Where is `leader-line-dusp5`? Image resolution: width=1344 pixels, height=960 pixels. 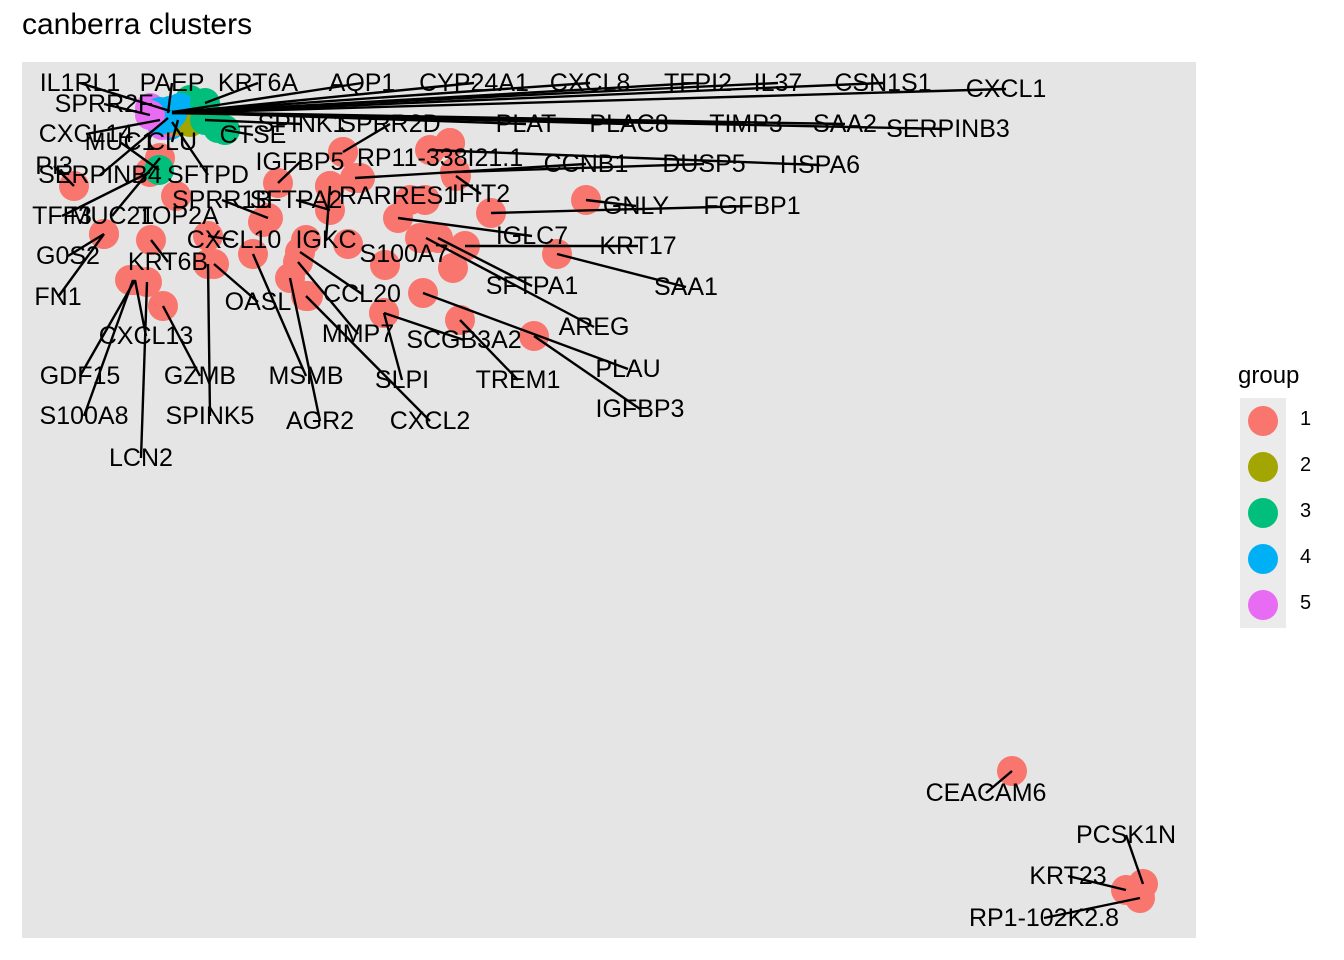
leader-line-dusp5 is located at coordinates (579, 168).